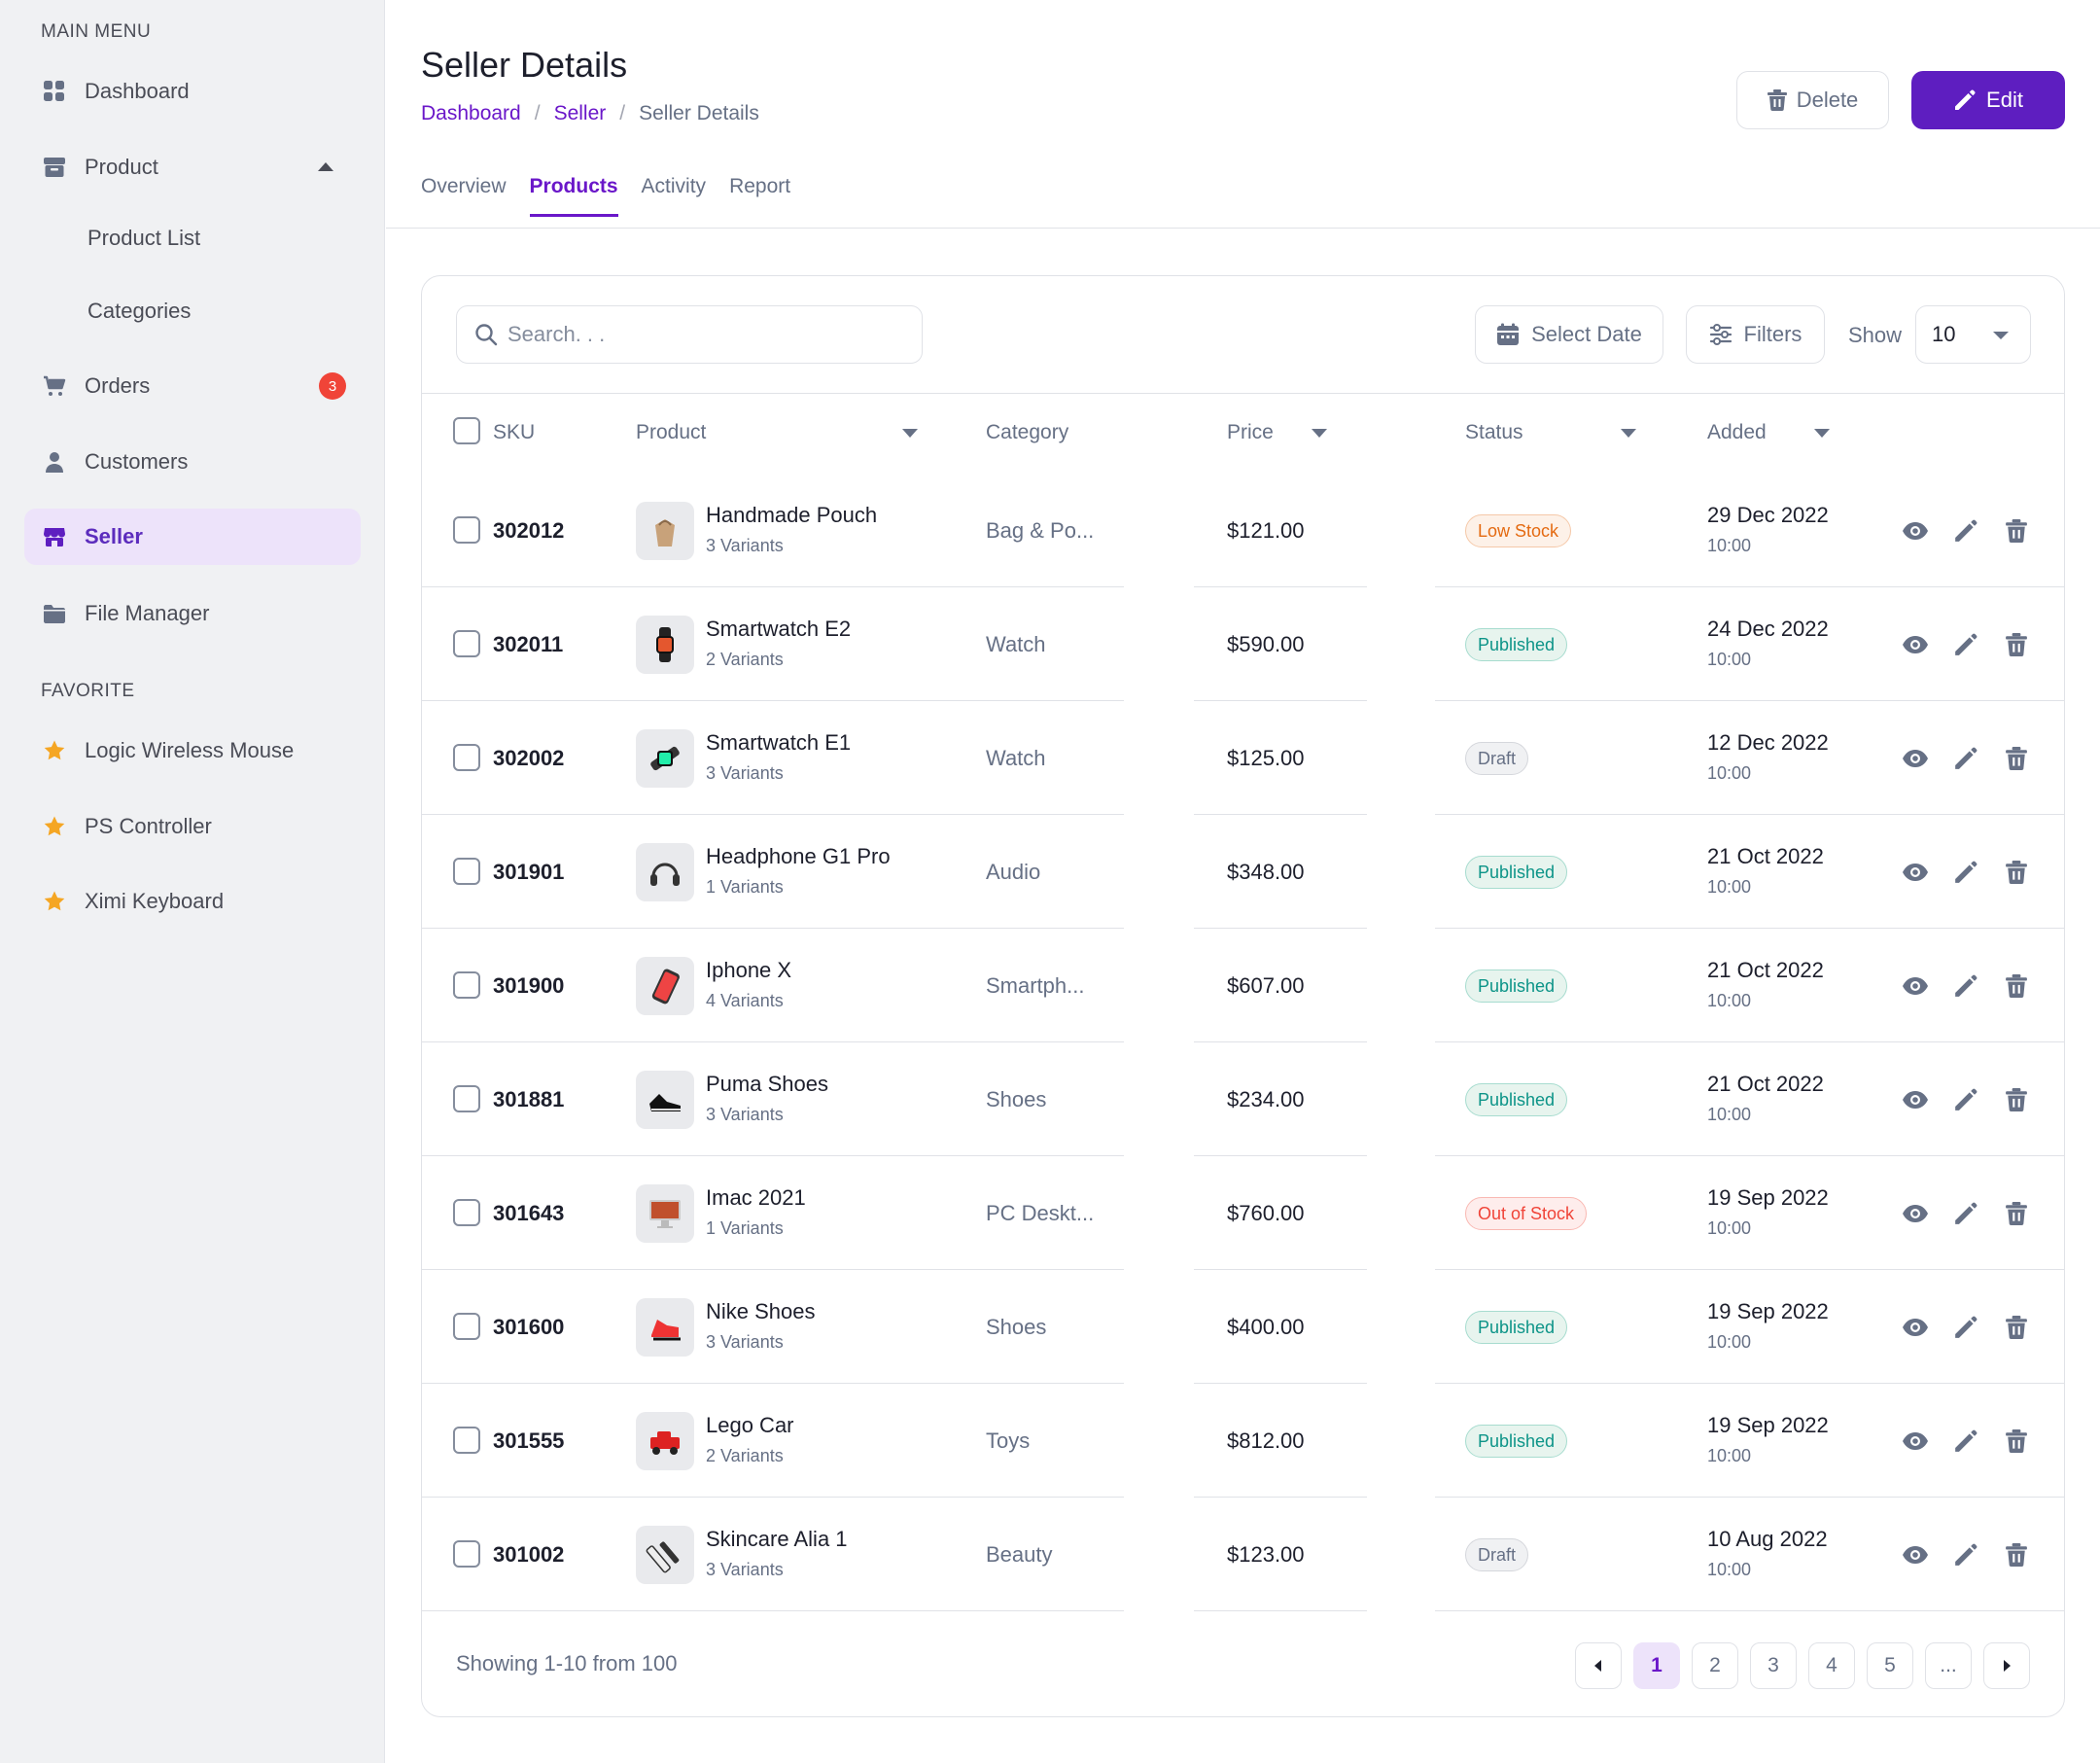 The image size is (2100, 1763). What do you see at coordinates (1988, 100) in the screenshot?
I see `edit-button: Edit` at bounding box center [1988, 100].